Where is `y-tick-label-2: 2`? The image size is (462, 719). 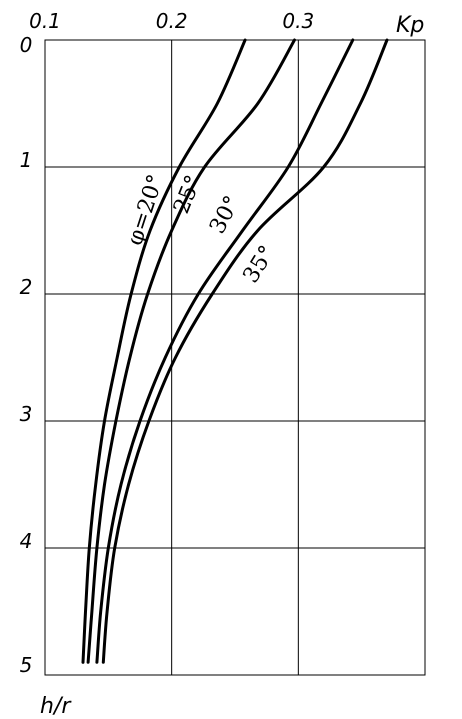 y-tick-label-2: 2 is located at coordinates (26, 287).